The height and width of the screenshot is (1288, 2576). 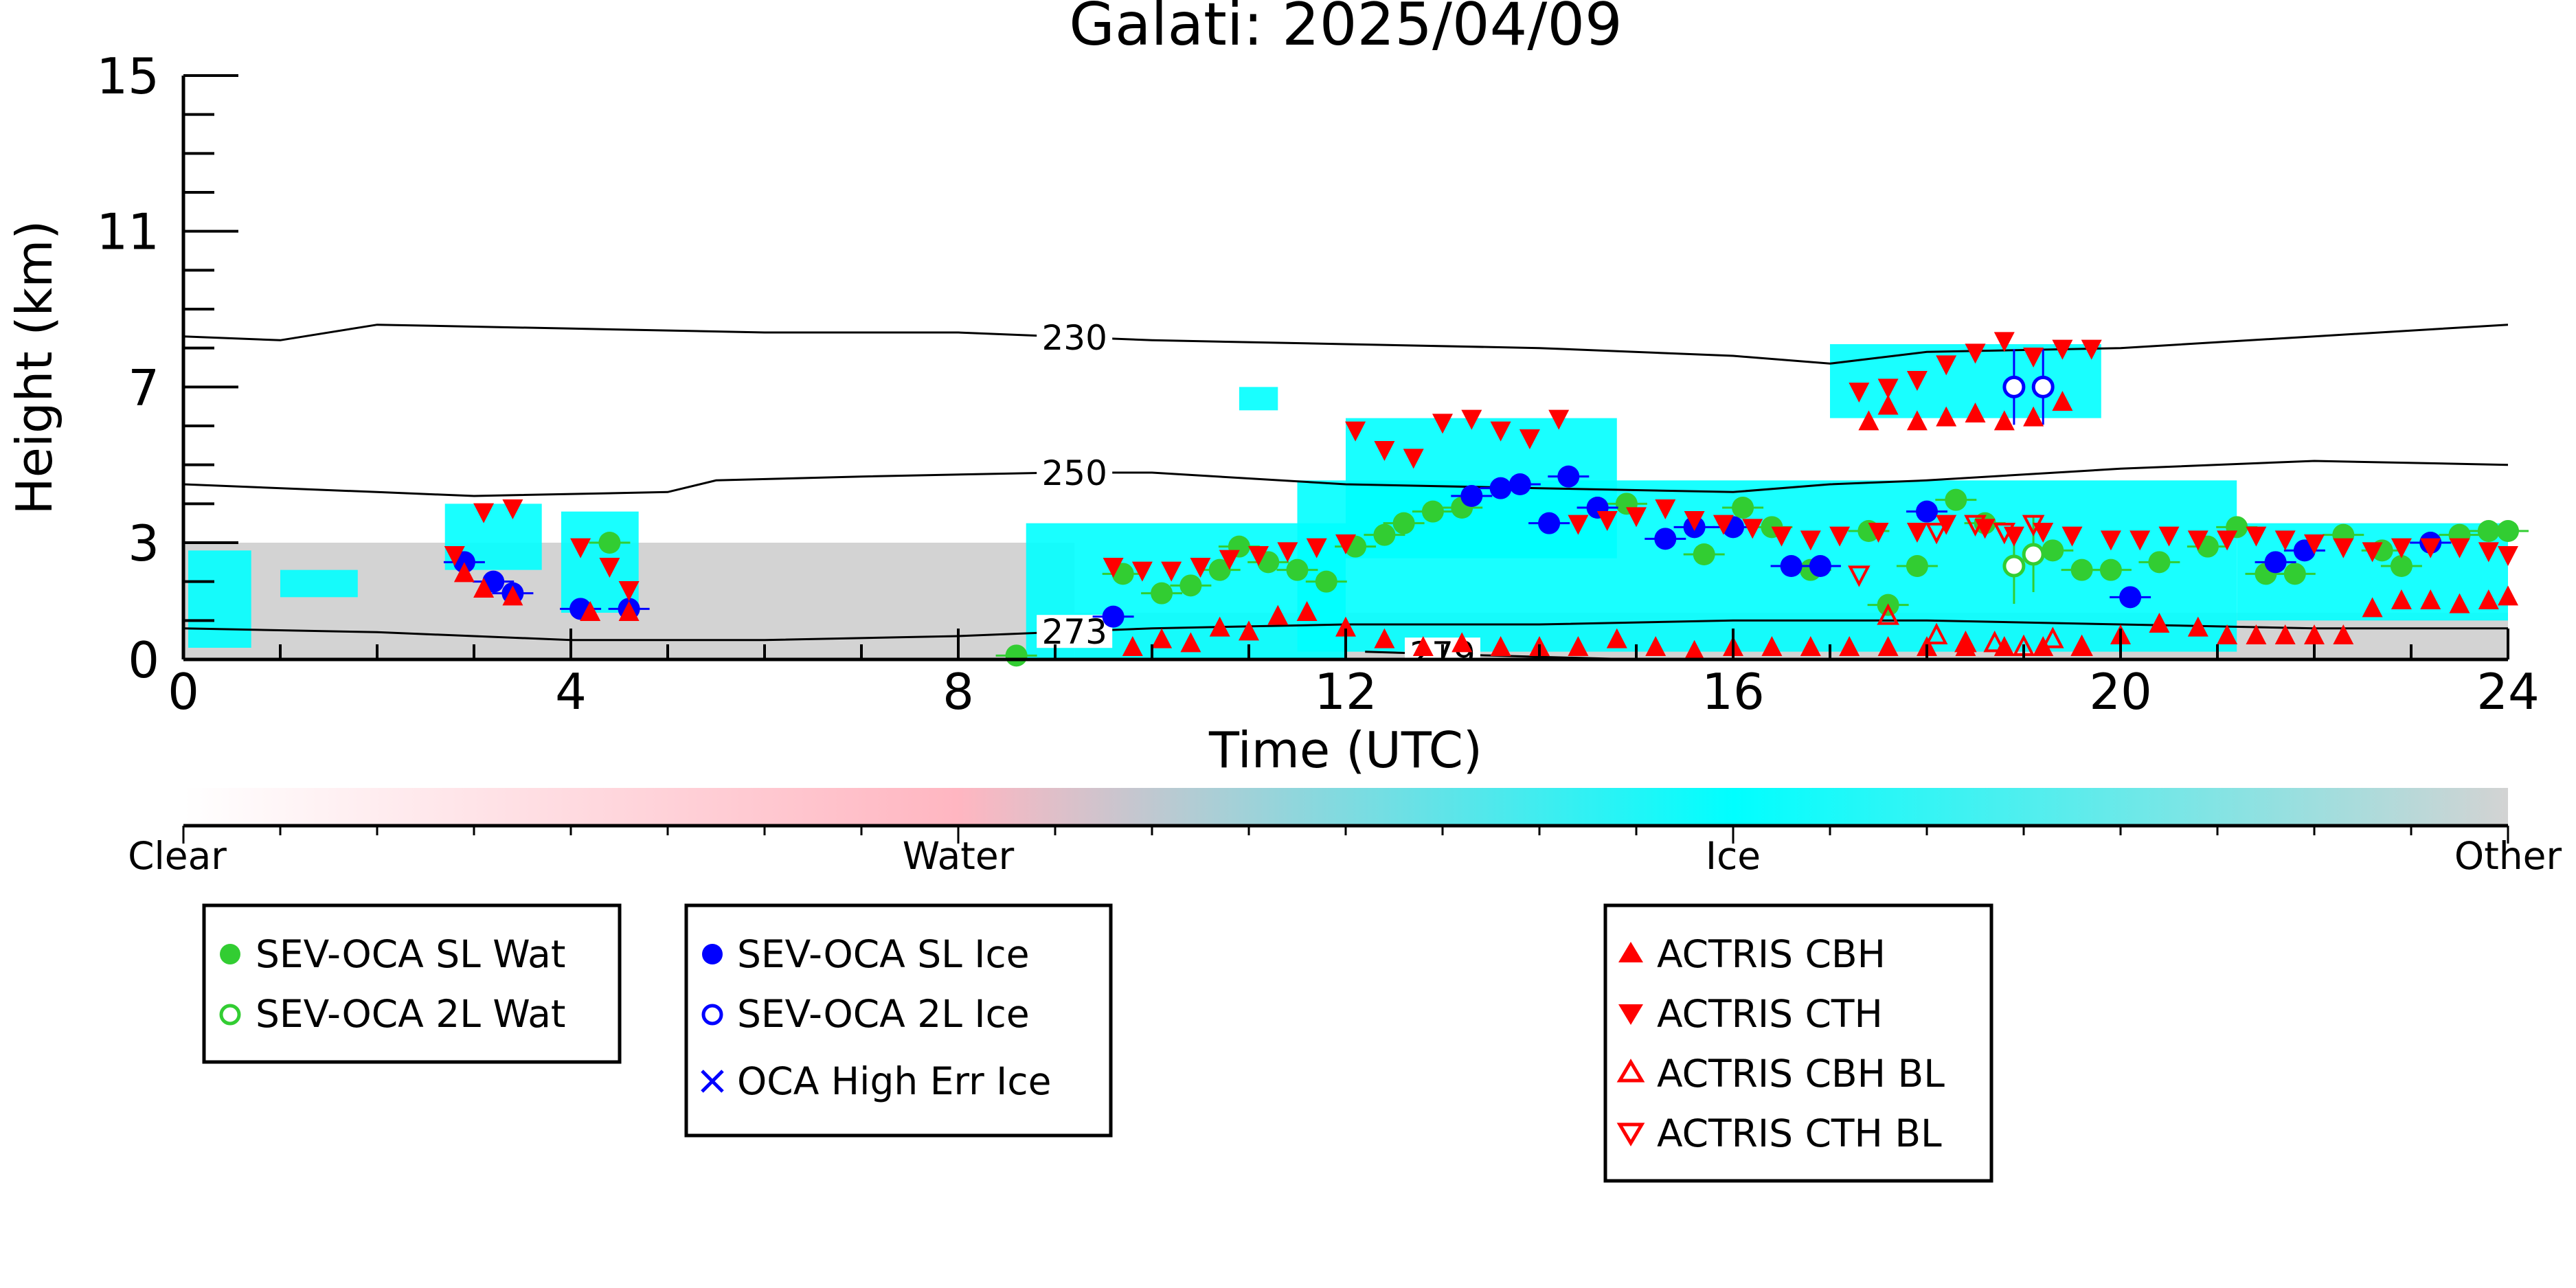 I want to click on legend-marker-high-err-ice, so click(x=712, y=1081).